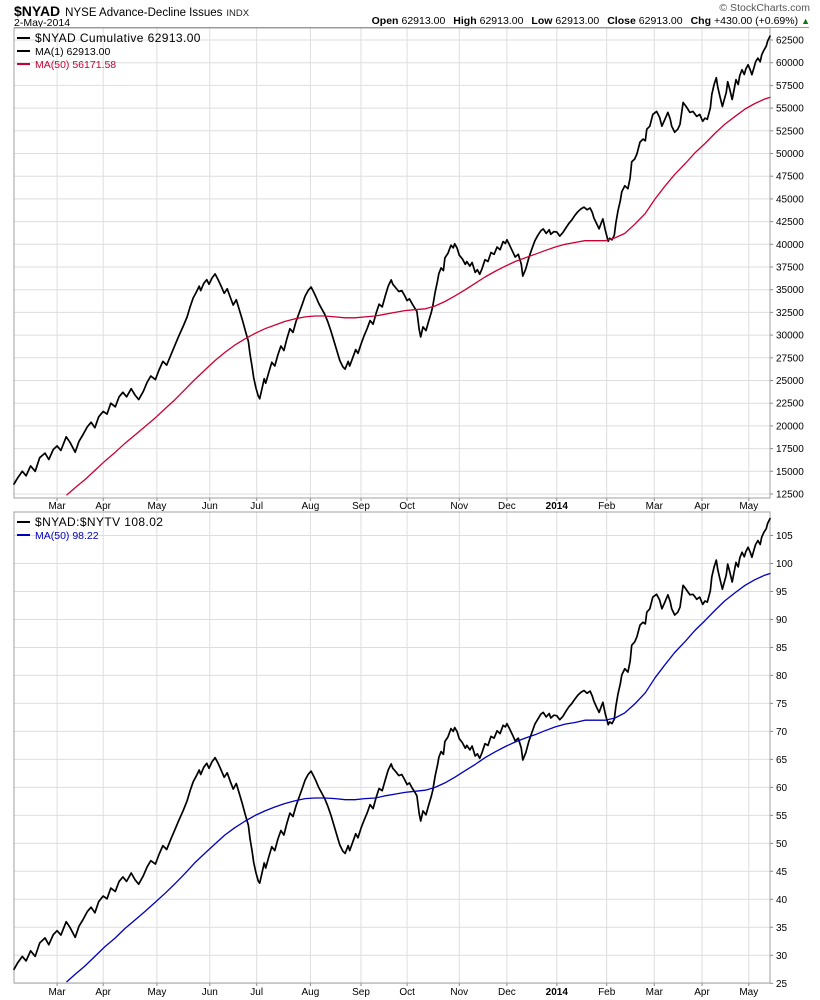 This screenshot has width=820, height=1000. Describe the element at coordinates (756, 21) in the screenshot. I see `chg-value: +430.00 (+0.69%)` at that location.